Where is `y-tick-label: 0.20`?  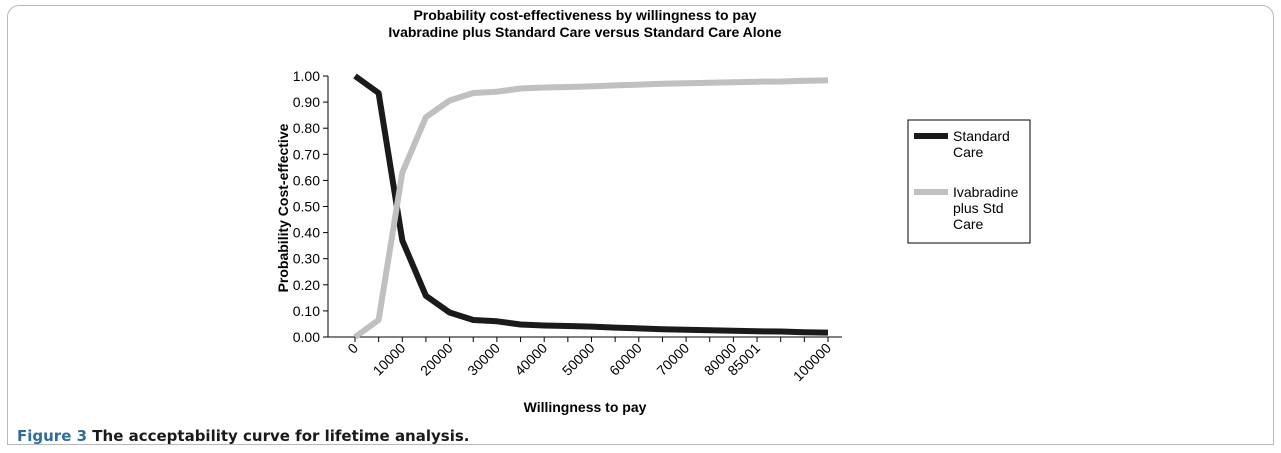 y-tick-label: 0.20 is located at coordinates (306, 285).